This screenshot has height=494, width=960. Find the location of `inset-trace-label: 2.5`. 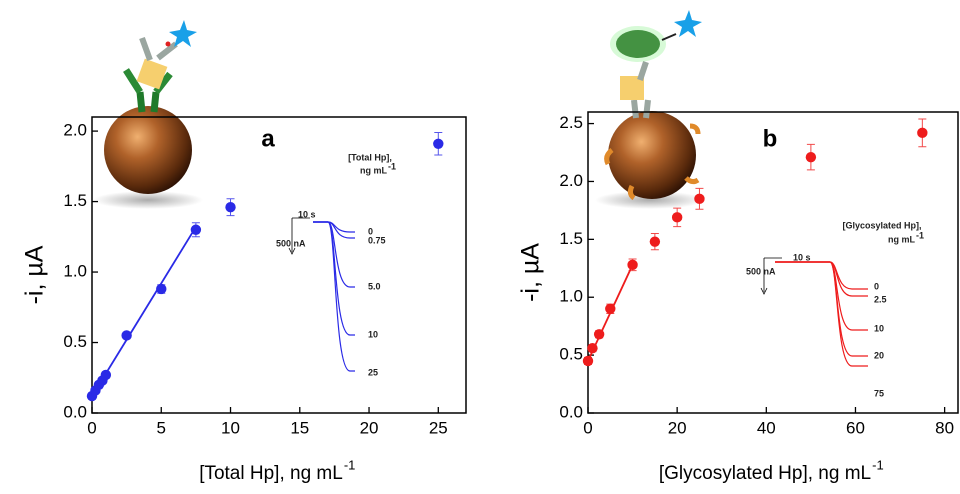

inset-trace-label: 2.5 is located at coordinates (880, 299).